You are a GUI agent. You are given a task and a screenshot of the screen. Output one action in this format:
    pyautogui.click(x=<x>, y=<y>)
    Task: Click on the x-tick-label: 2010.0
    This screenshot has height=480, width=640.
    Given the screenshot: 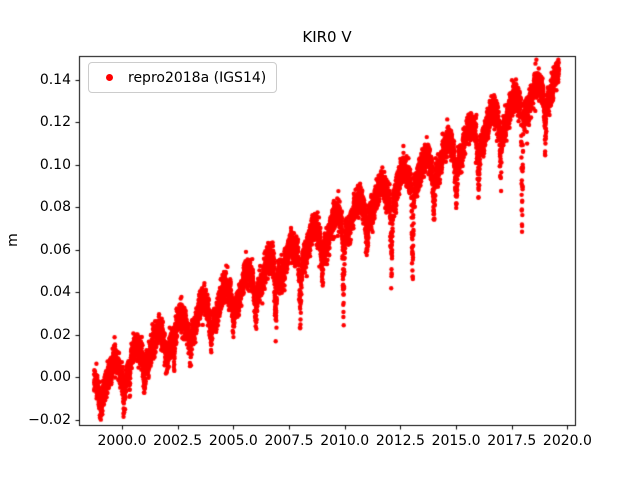 What is the action you would take?
    pyautogui.click(x=345, y=441)
    